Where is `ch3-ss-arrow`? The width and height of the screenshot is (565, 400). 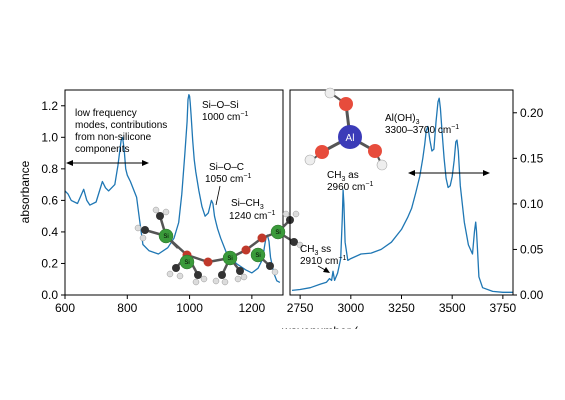 ch3-ss-arrow is located at coordinates (323, 269).